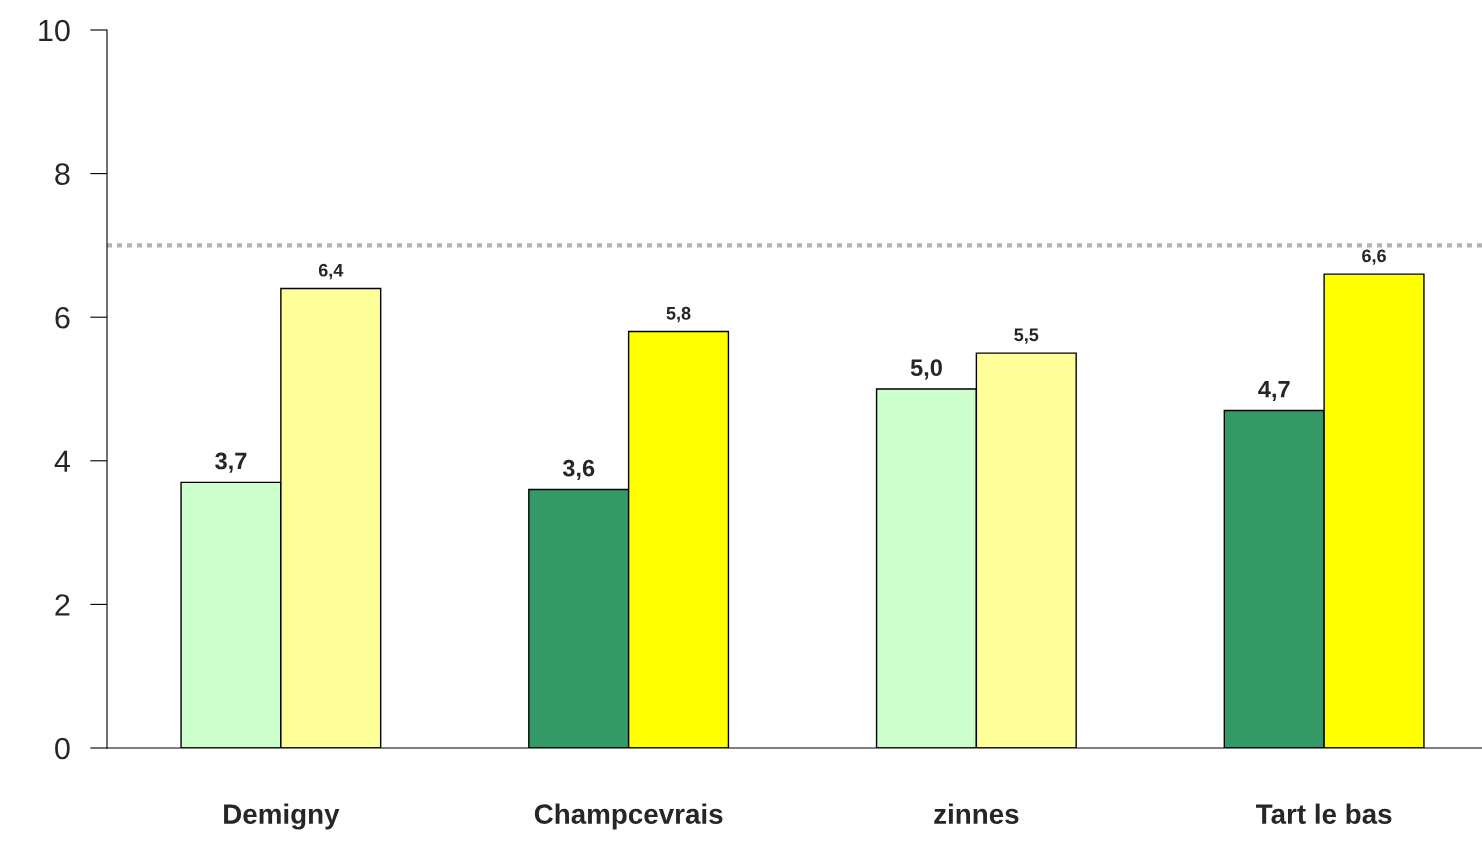 The height and width of the screenshot is (846, 1482). What do you see at coordinates (1274, 391) in the screenshot?
I see `data-label: 4,7` at bounding box center [1274, 391].